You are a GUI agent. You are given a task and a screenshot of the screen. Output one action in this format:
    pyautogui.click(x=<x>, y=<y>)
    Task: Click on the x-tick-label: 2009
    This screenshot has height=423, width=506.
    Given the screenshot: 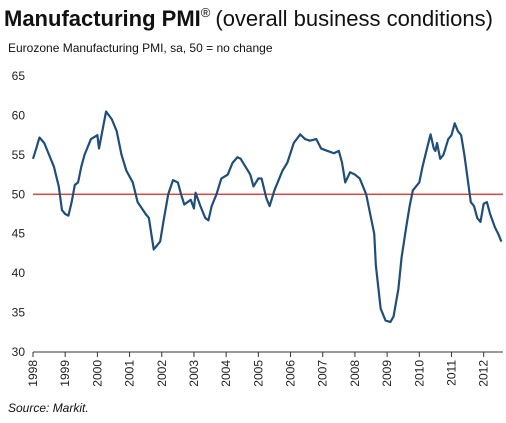 What is the action you would take?
    pyautogui.click(x=387, y=373)
    